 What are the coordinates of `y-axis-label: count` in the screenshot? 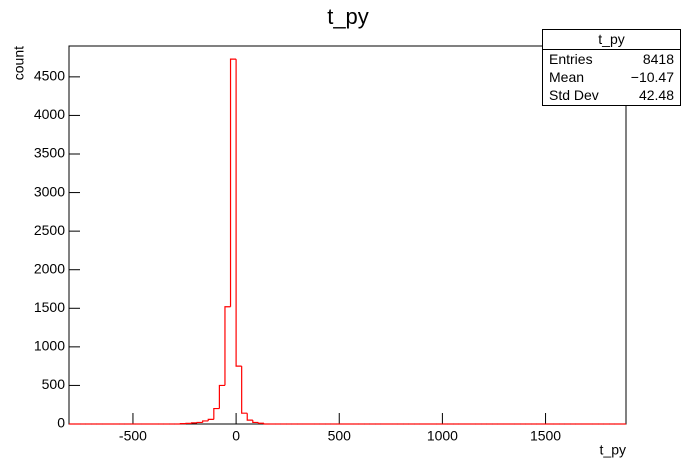 It's located at (19, 63).